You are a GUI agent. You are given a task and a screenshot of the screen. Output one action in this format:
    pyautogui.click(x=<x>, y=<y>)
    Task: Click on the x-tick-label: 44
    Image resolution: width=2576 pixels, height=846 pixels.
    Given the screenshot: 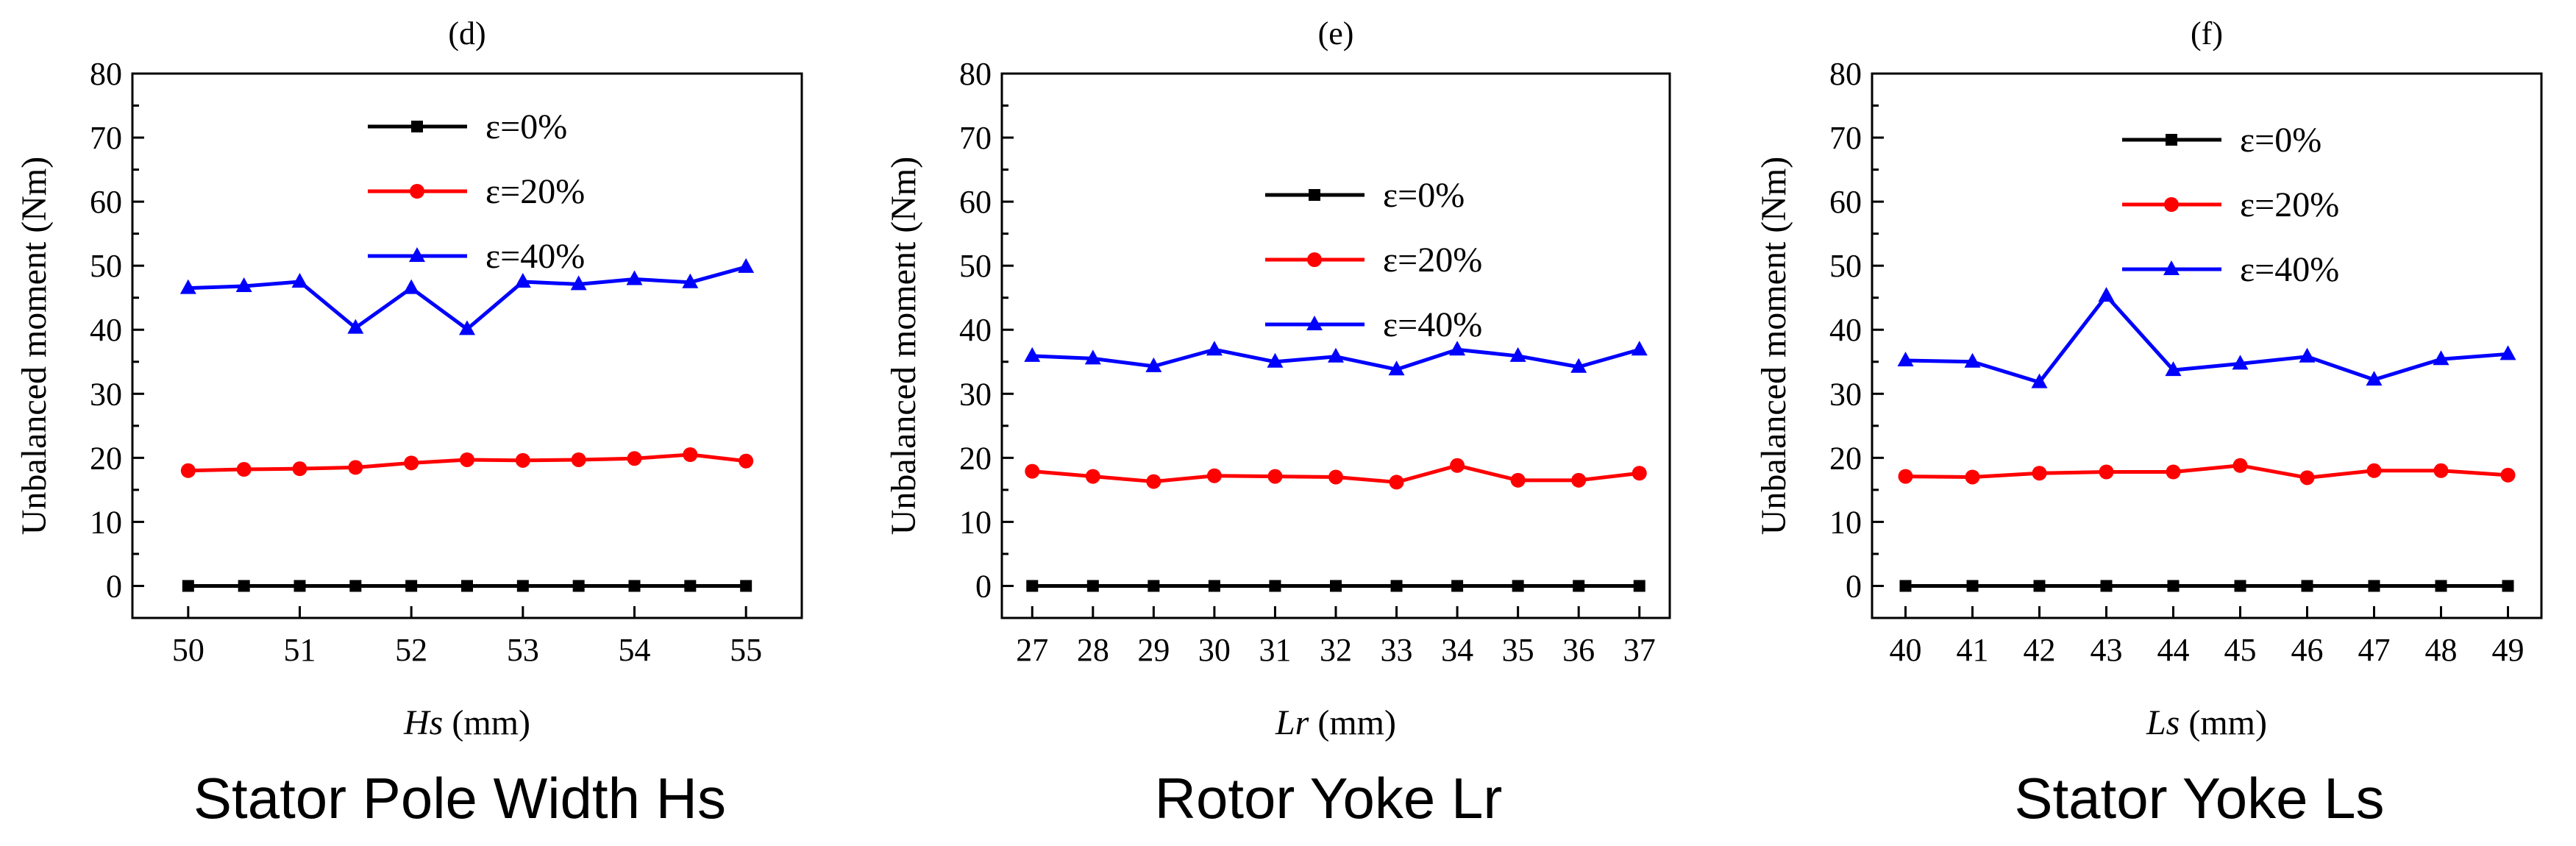 What is the action you would take?
    pyautogui.click(x=2173, y=650)
    